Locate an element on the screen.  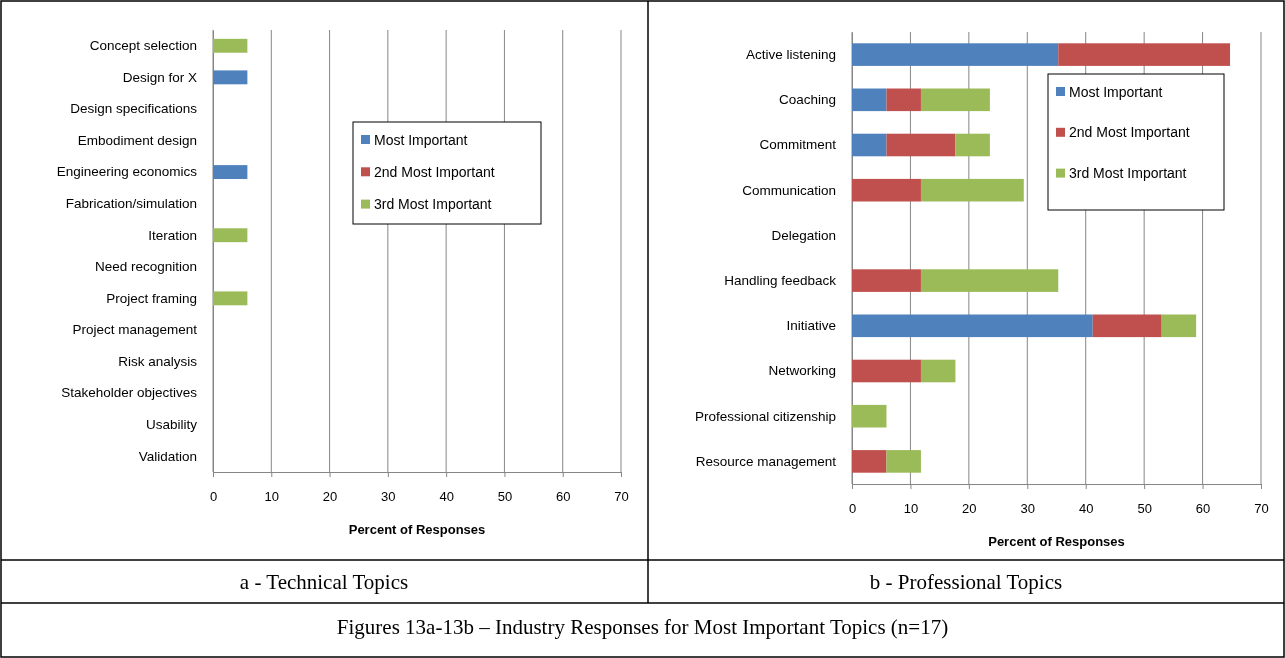
y-tick-label: Embodiment design is located at coordinates (137, 140).